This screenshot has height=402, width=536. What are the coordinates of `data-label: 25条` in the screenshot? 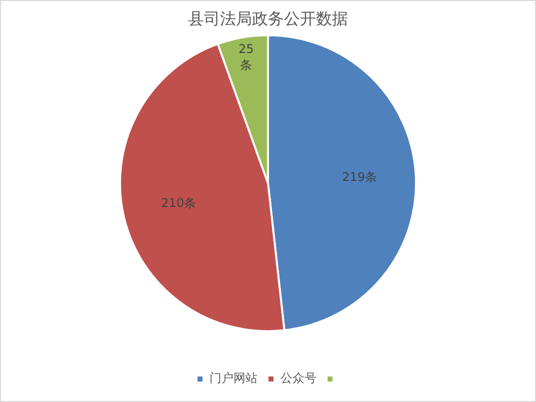 It's located at (246, 57).